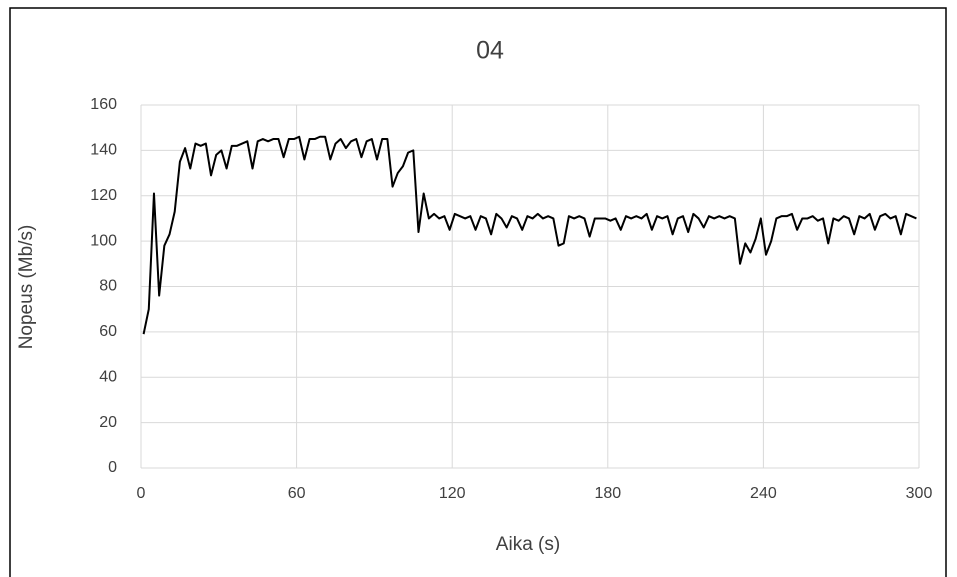 This screenshot has width=957, height=577. What do you see at coordinates (103, 150) in the screenshot?
I see `y-tick-label: 140` at bounding box center [103, 150].